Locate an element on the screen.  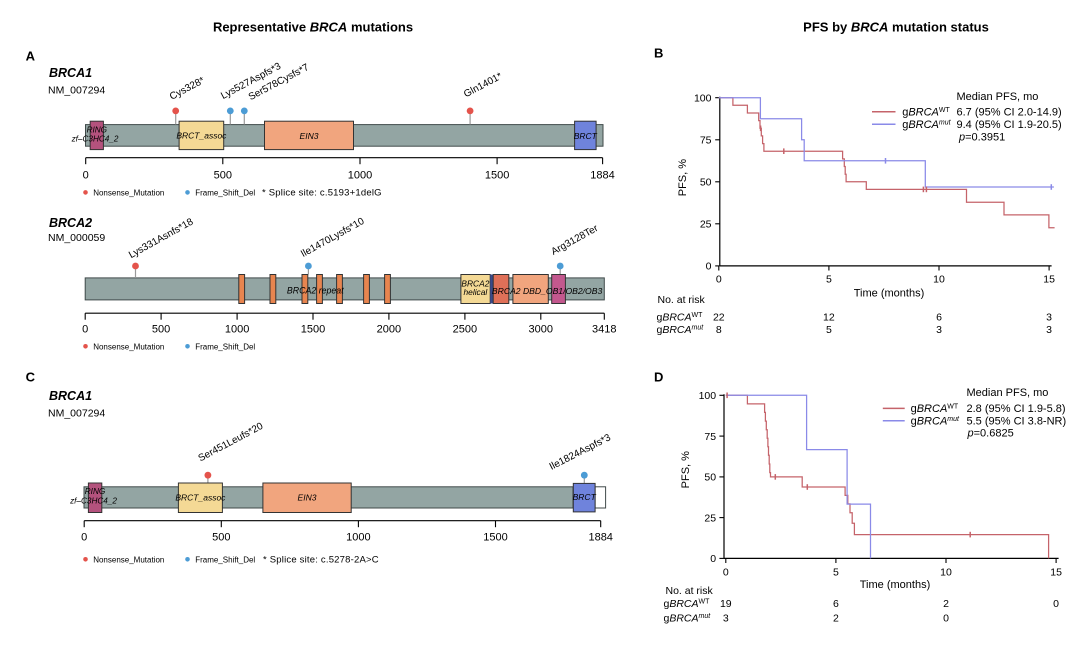
svg-text: * Splice site: c.5193+1delG is located at coordinates (322, 193).